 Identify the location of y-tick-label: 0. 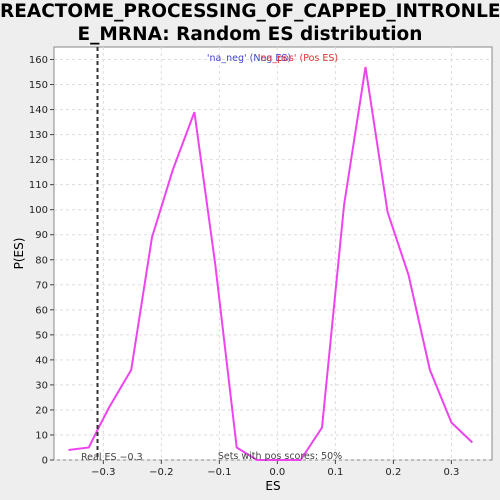
(45, 461).